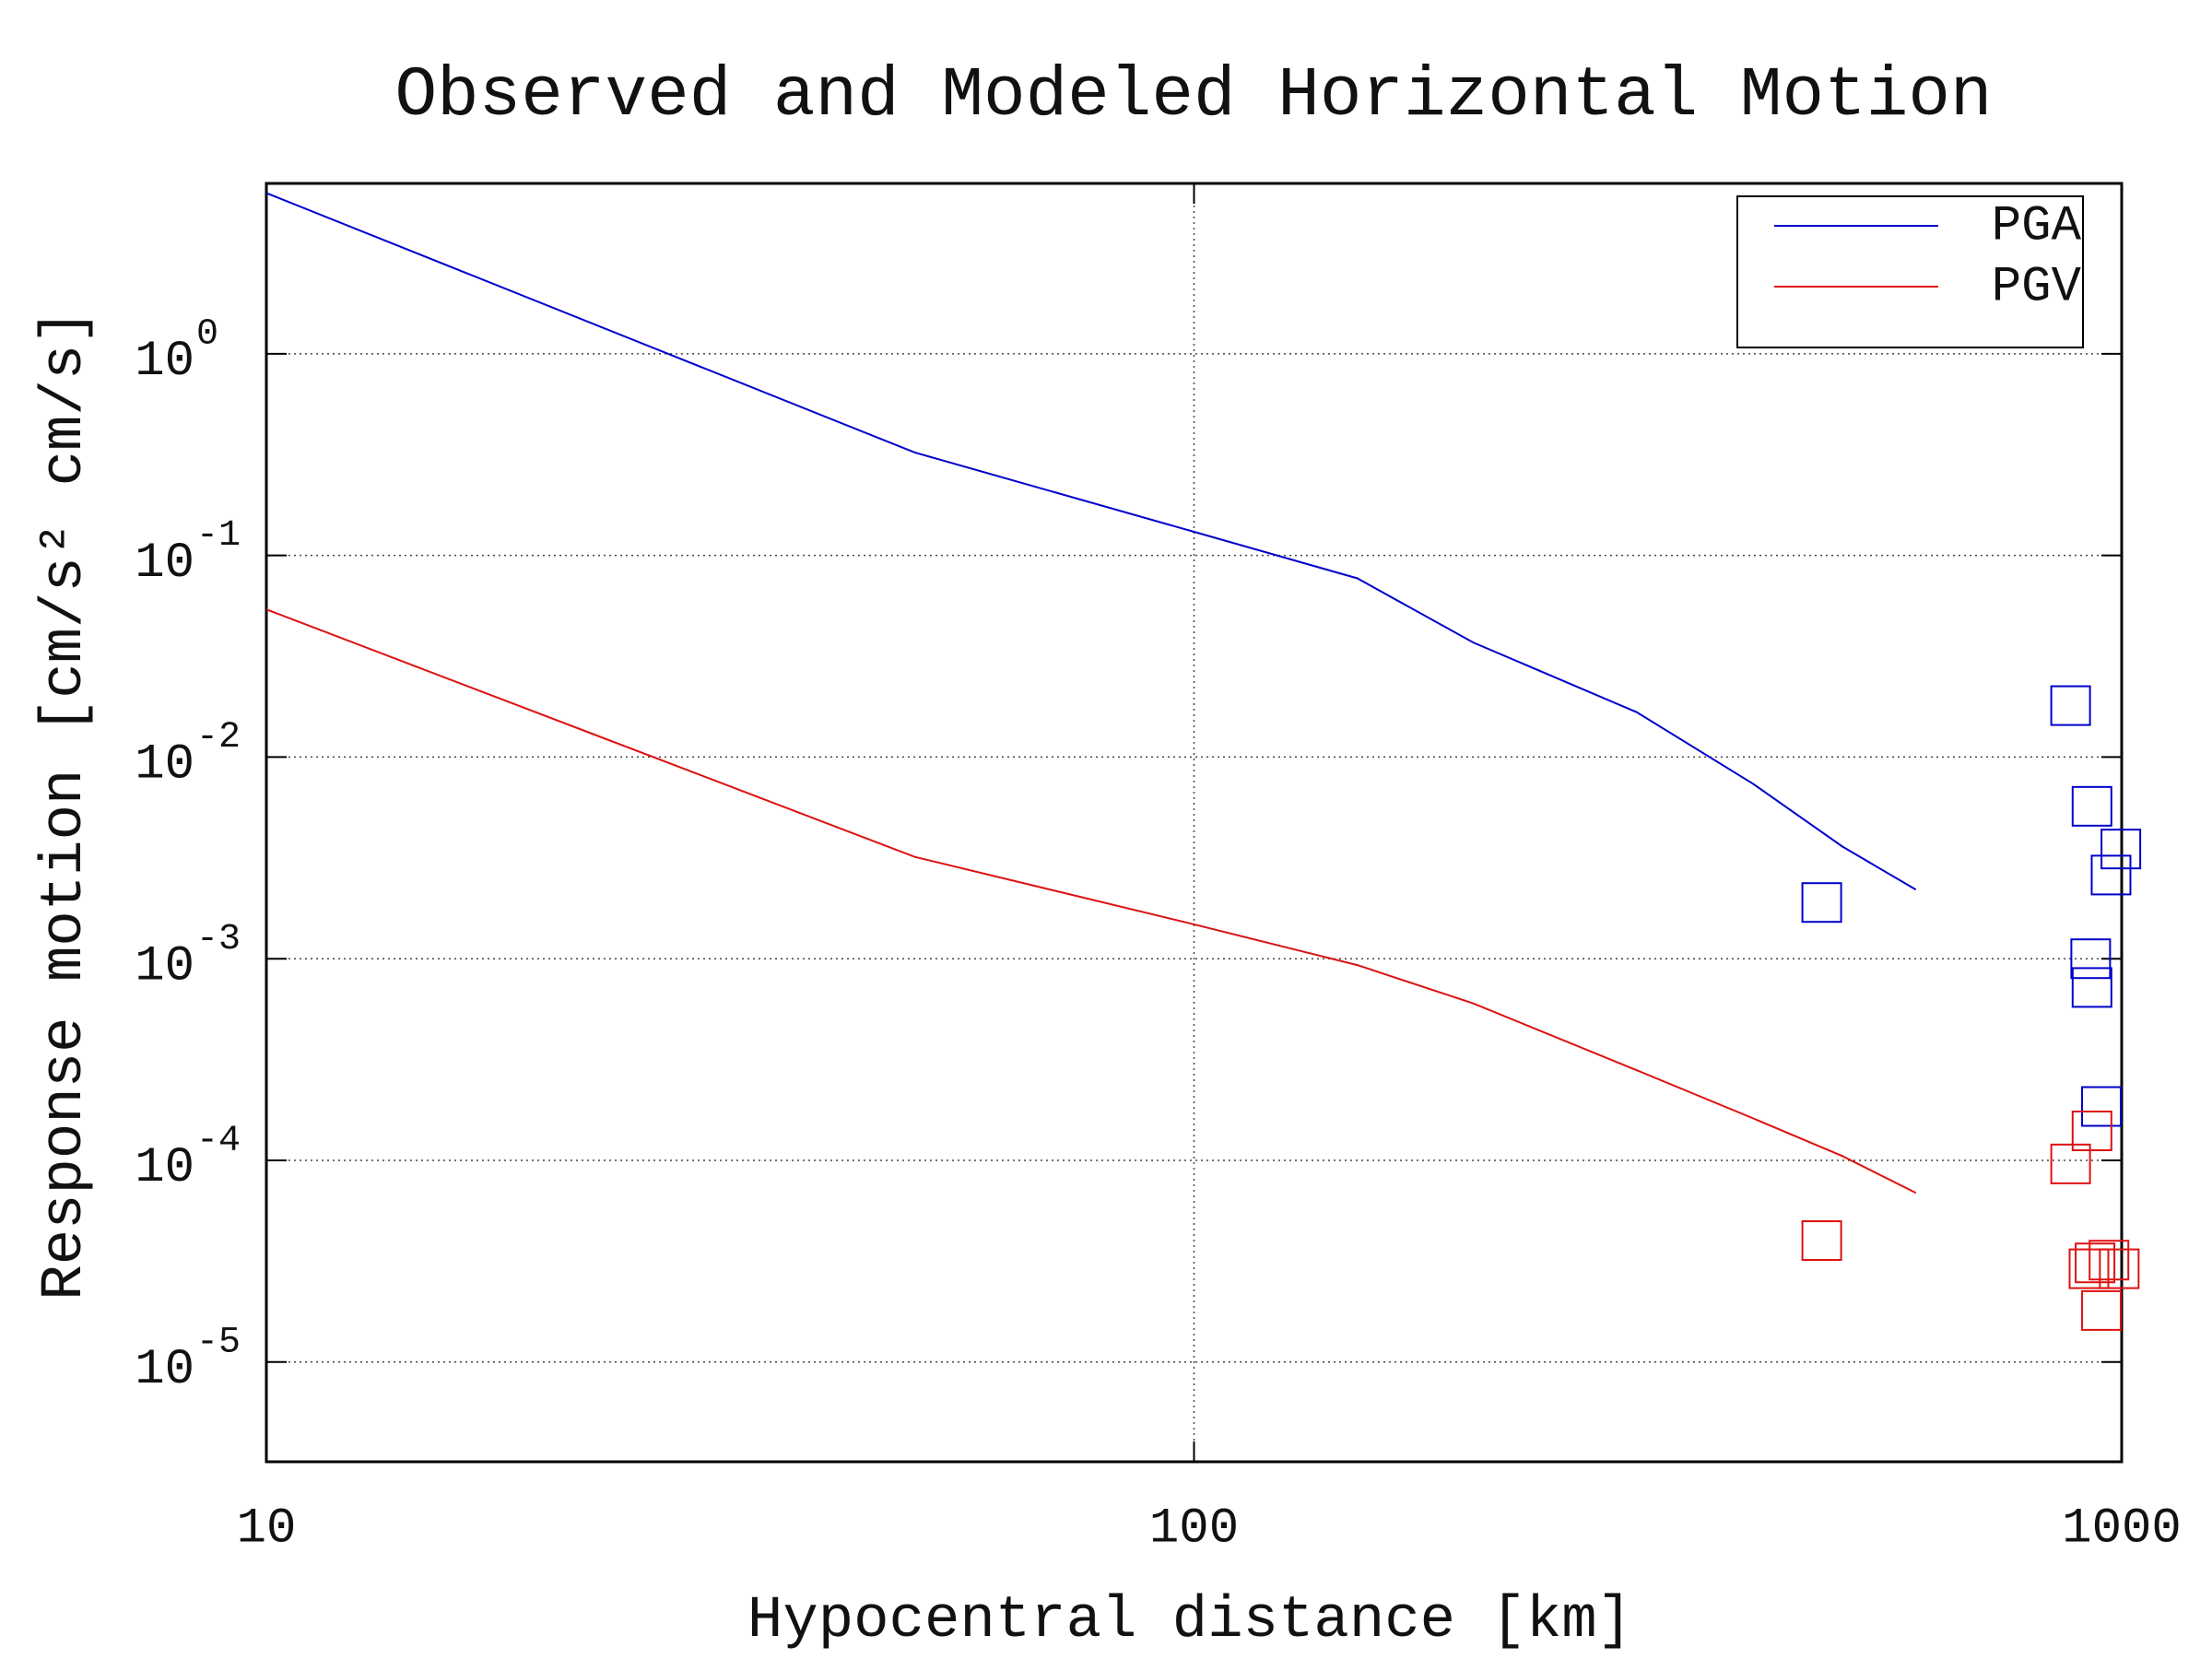 The height and width of the screenshot is (1659, 2212). I want to click on chart-title: Observed and Modeled Horizontal Motion, so click(1193, 95).